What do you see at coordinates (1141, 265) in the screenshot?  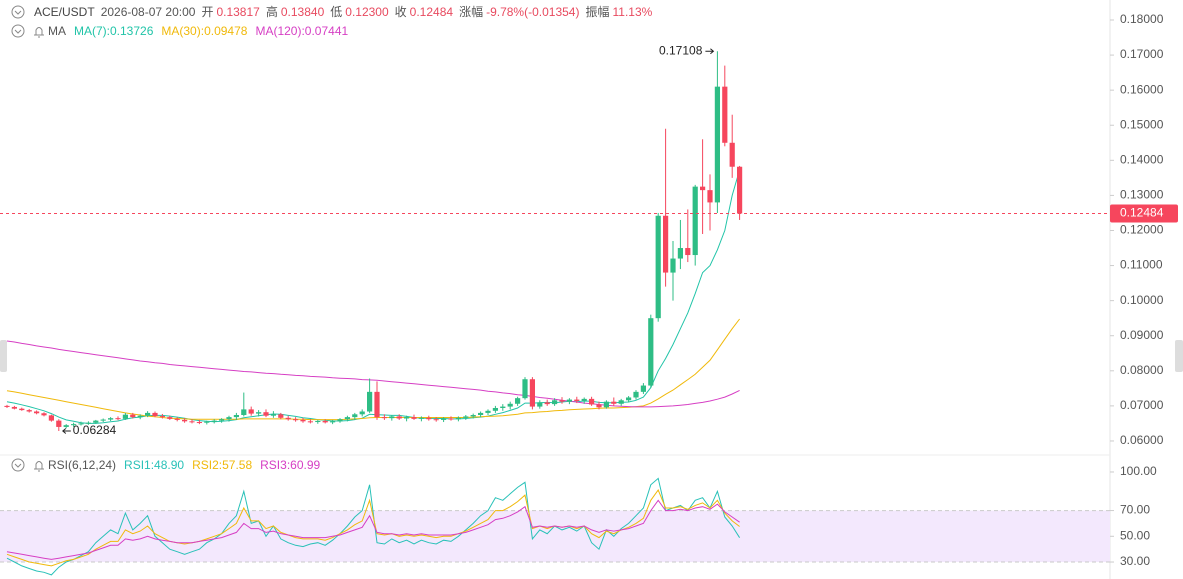 I see `y-tick-label: 0.11000` at bounding box center [1141, 265].